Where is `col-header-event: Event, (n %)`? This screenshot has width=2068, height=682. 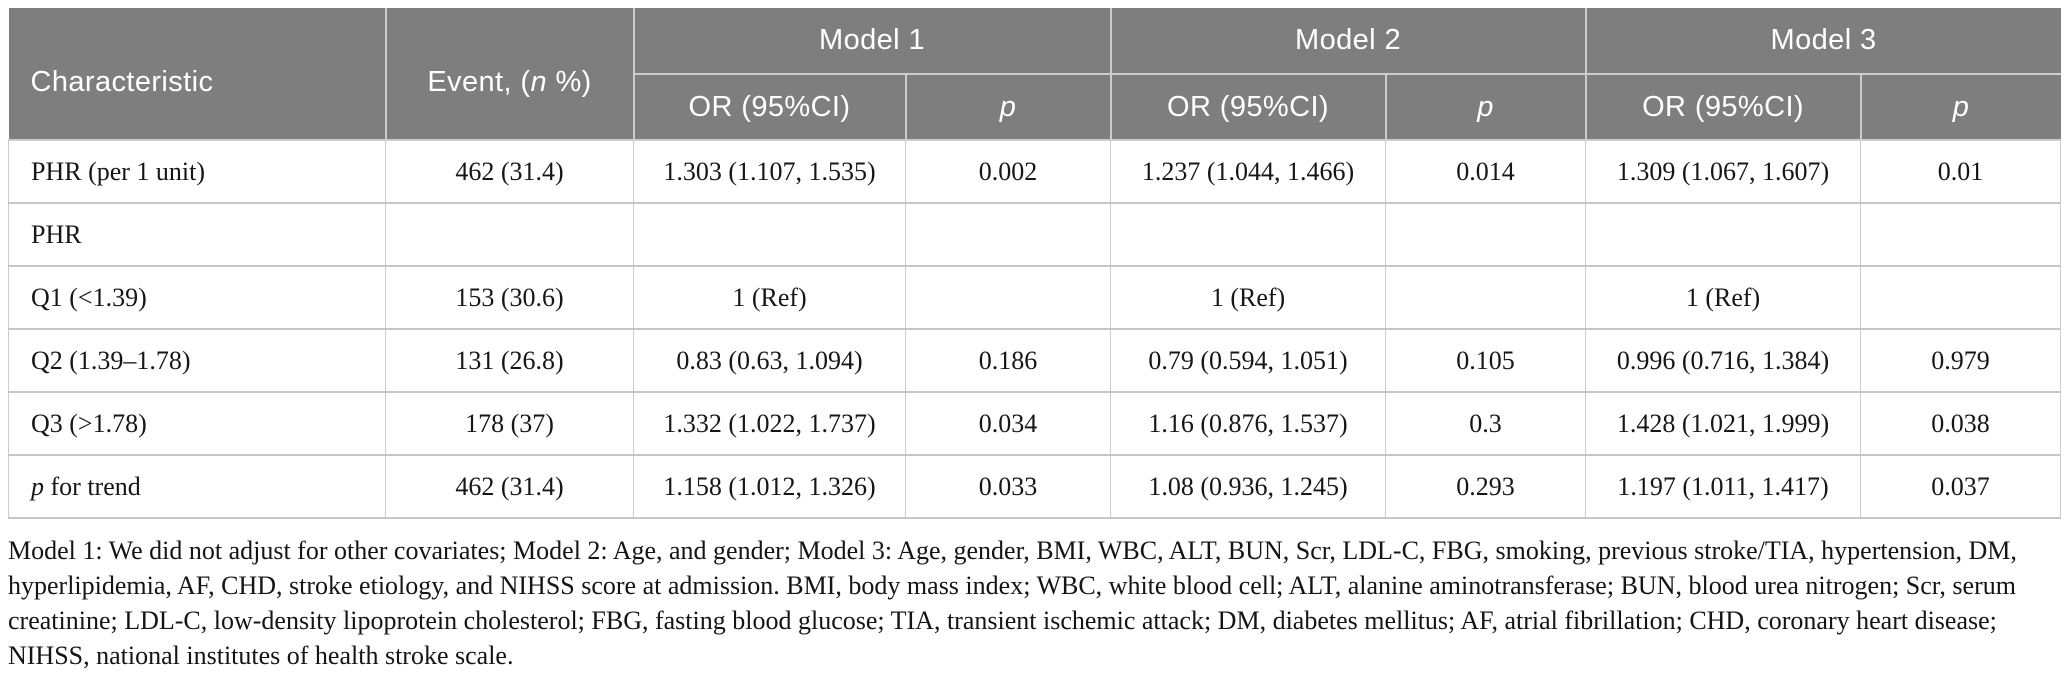 col-header-event: Event, (n %) is located at coordinates (509, 74).